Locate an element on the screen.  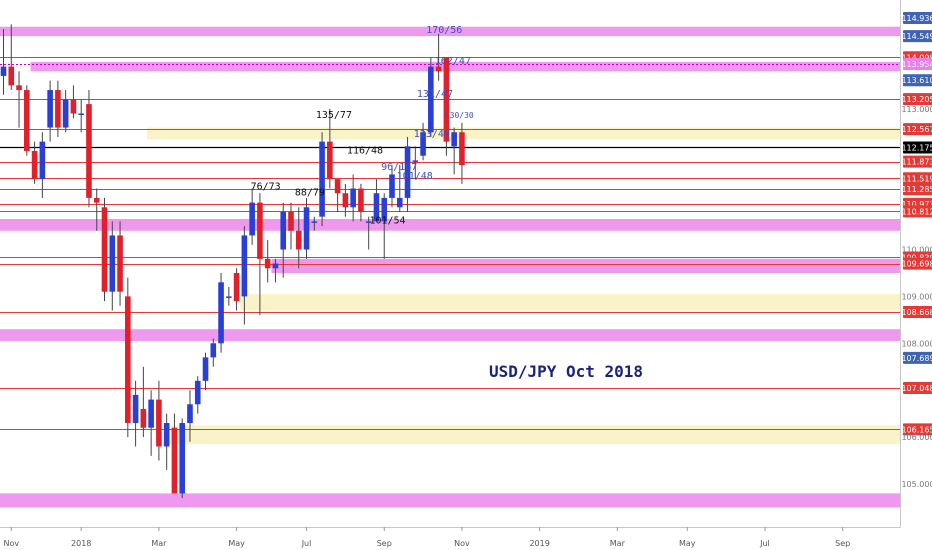
annotation-label: 101/48 is located at coordinates (415, 176).